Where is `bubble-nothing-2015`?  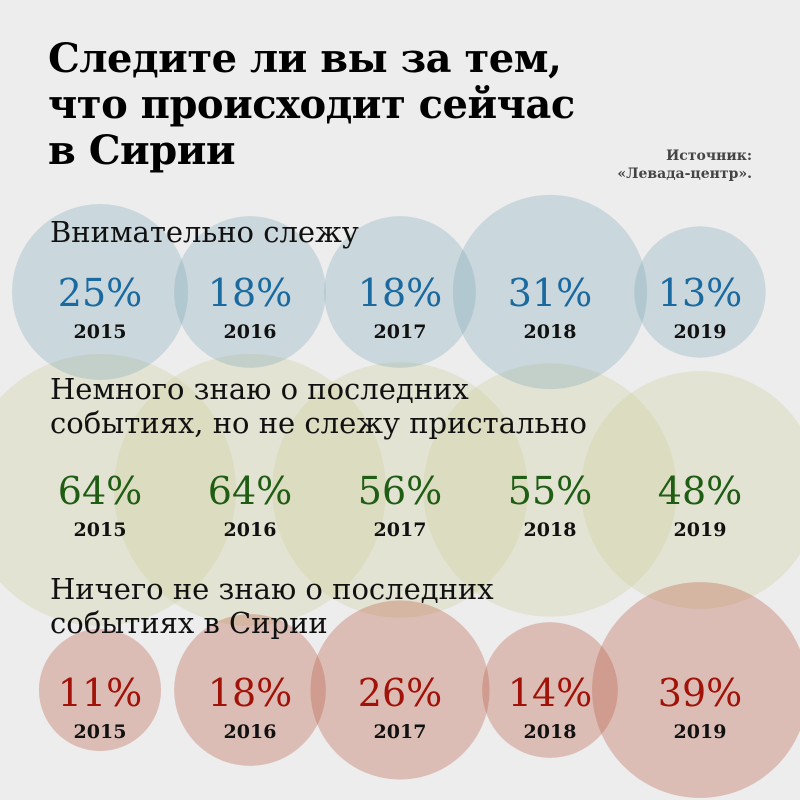 bubble-nothing-2015 is located at coordinates (100, 690).